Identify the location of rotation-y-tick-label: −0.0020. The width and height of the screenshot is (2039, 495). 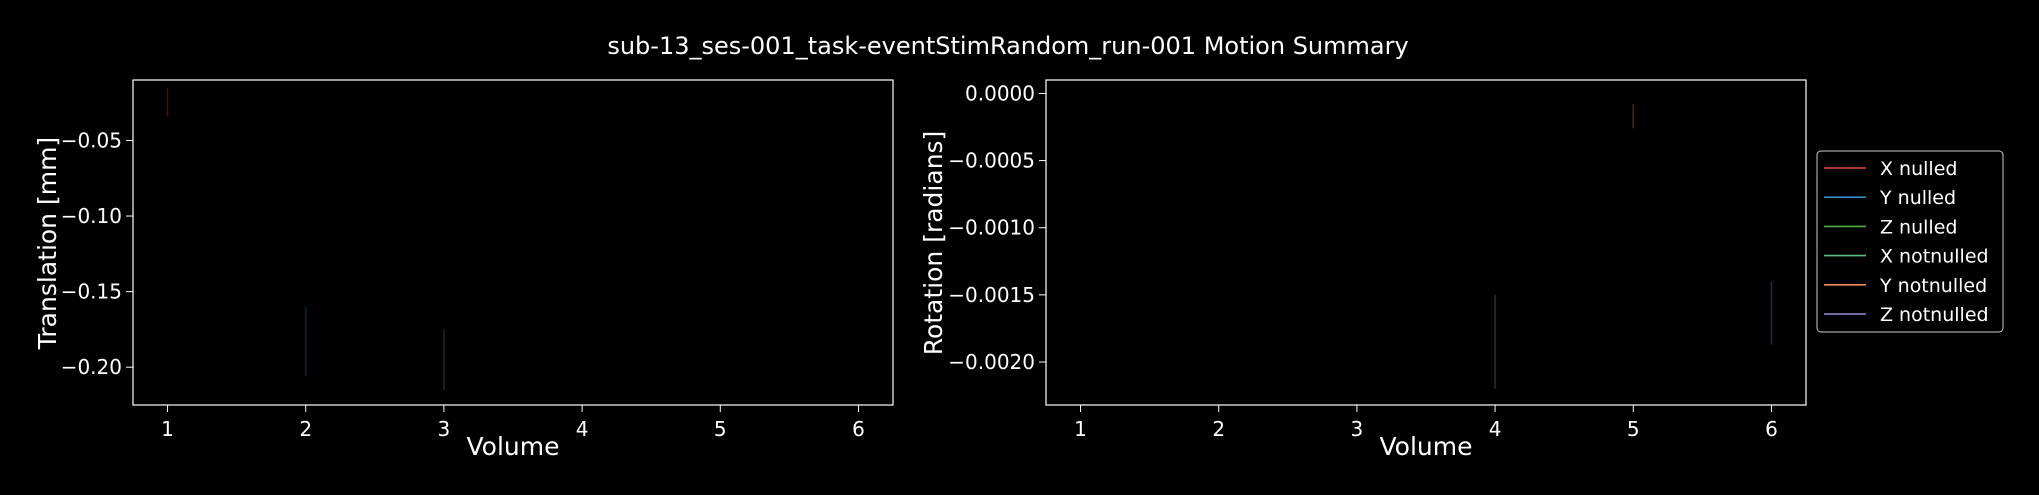
(991, 362).